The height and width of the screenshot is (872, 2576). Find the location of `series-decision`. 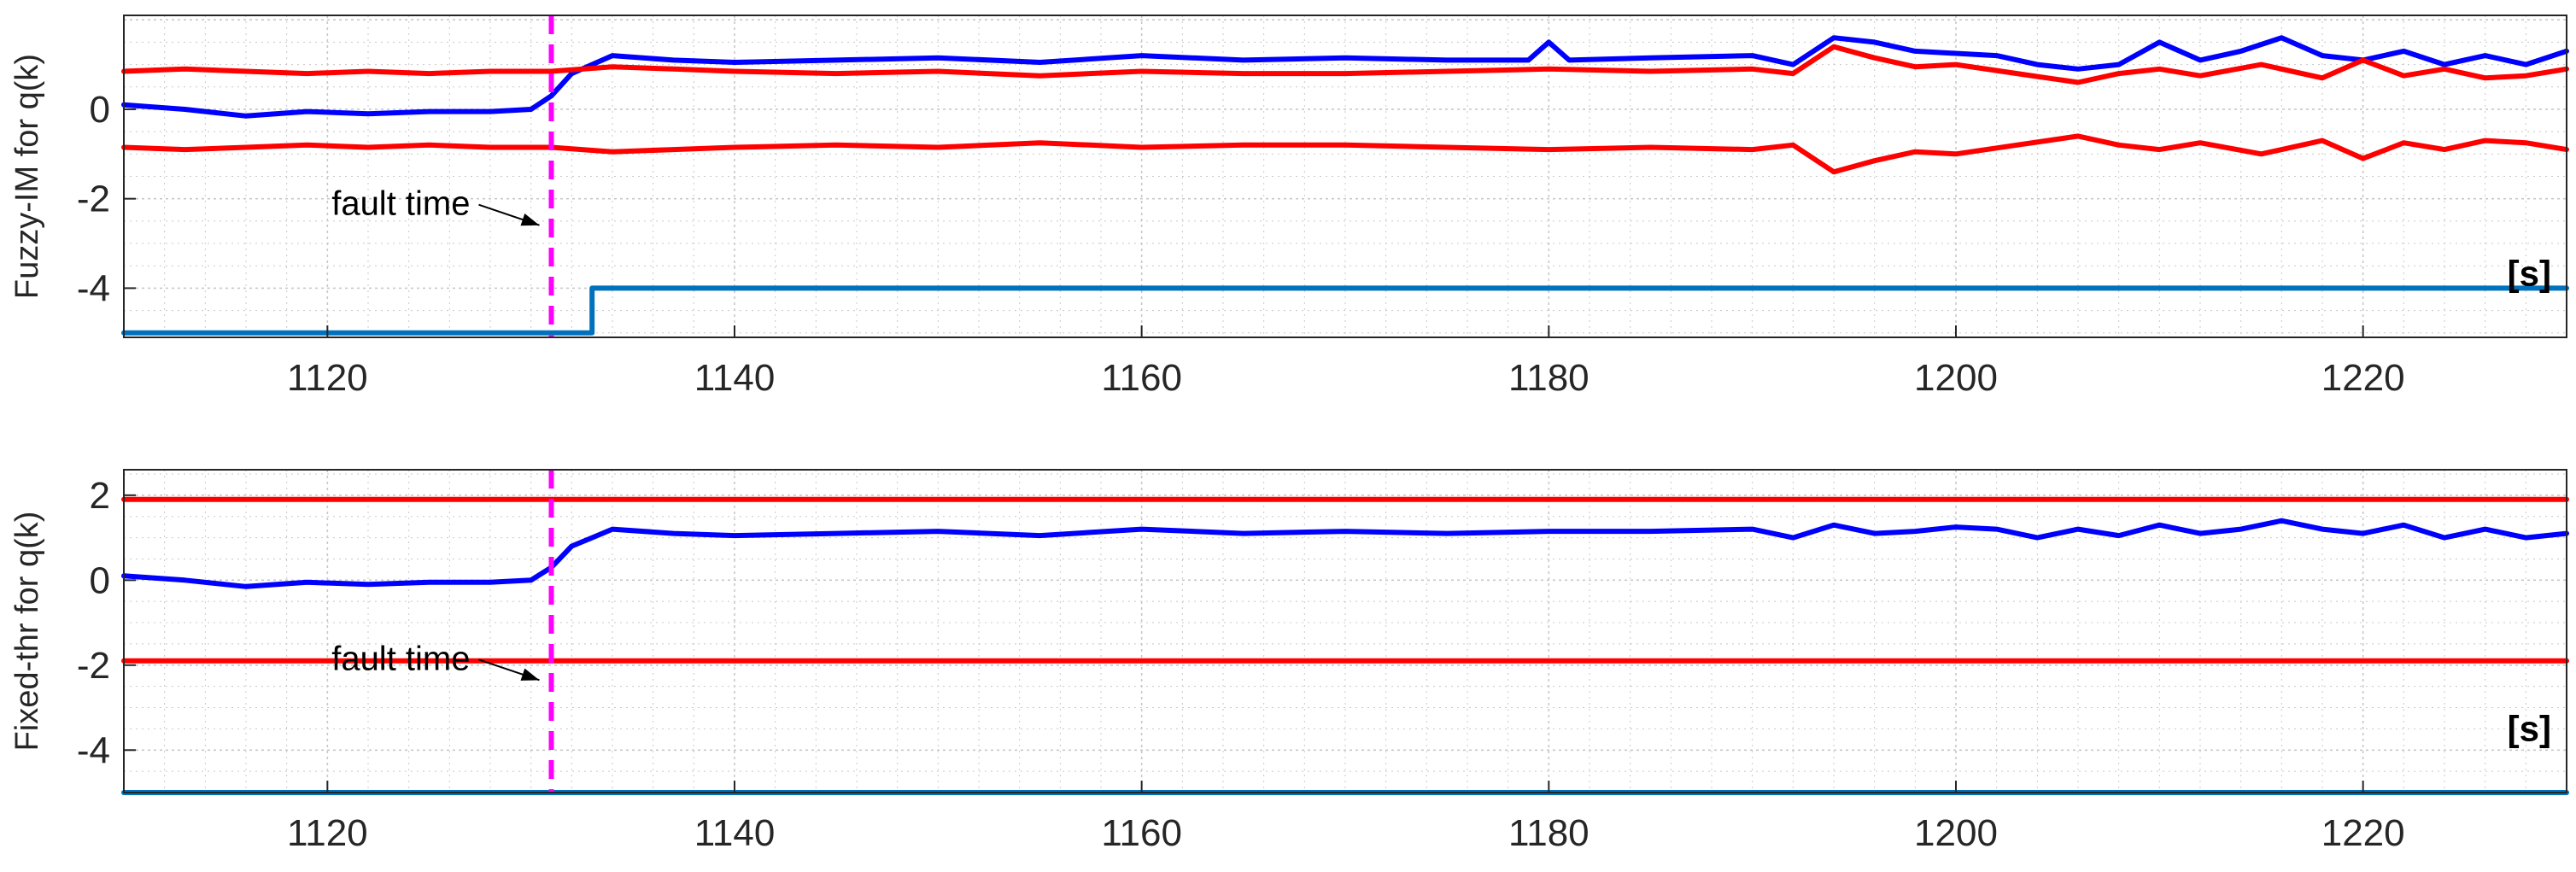

series-decision is located at coordinates (1345, 310).